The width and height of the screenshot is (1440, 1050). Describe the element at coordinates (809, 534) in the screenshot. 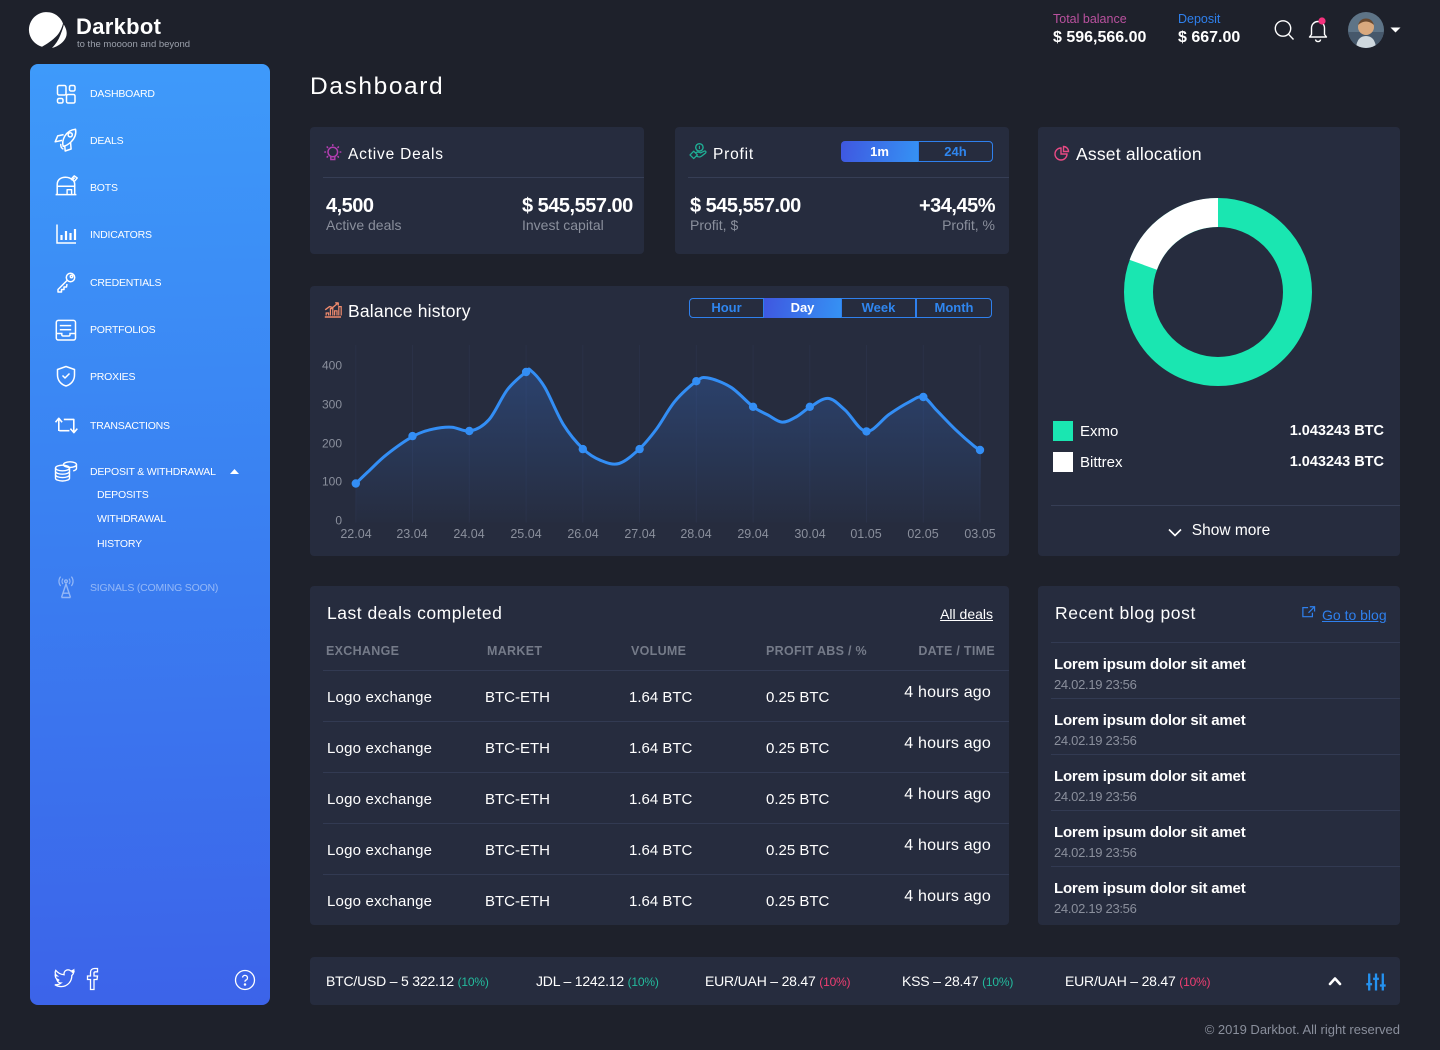

I see `svg-text: 30.04` at that location.